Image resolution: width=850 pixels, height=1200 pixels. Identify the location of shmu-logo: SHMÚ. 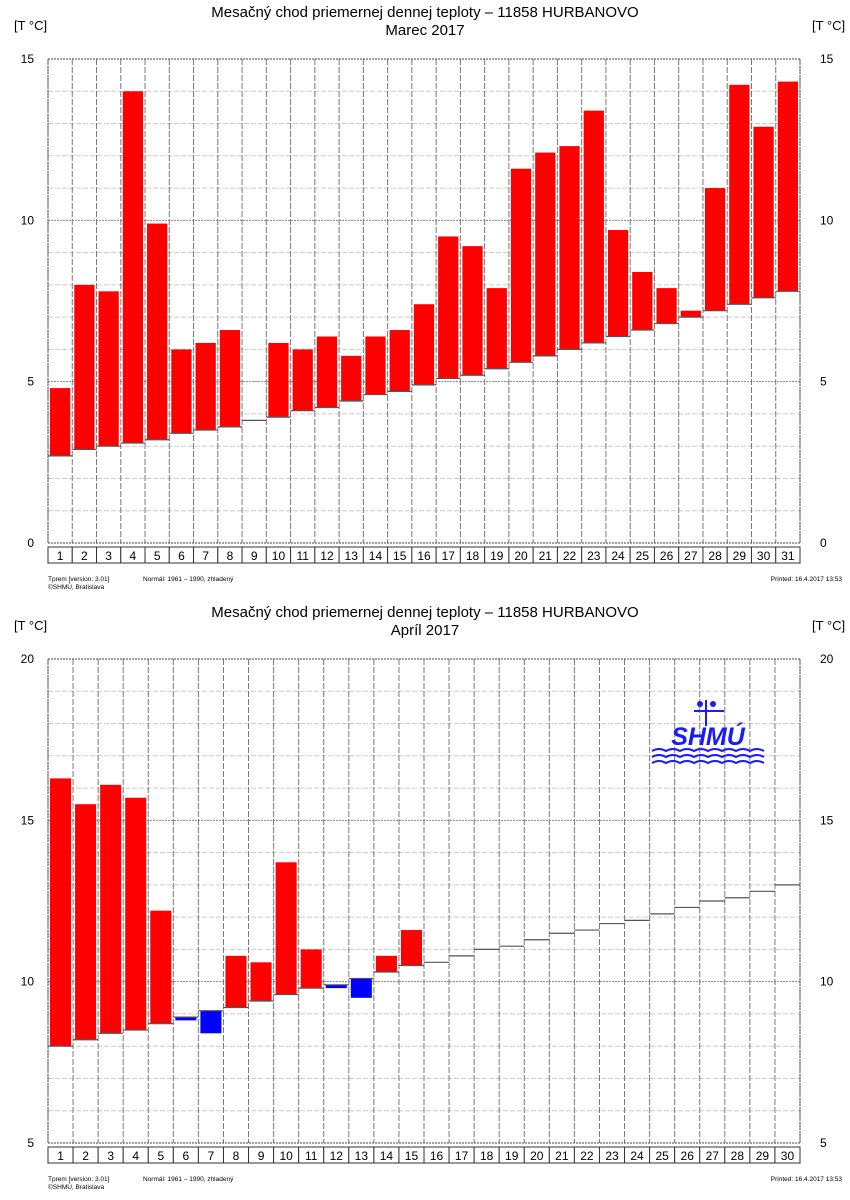
(708, 732).